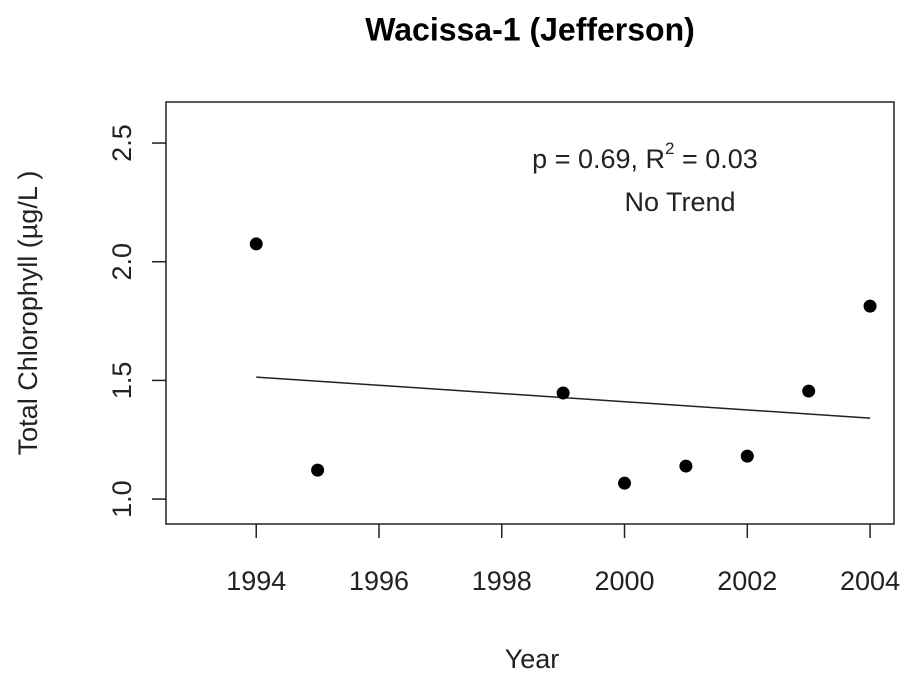 Image resolution: width=909 pixels, height=679 pixels. Describe the element at coordinates (256, 581) in the screenshot. I see `x-tick-label: 1994` at that location.